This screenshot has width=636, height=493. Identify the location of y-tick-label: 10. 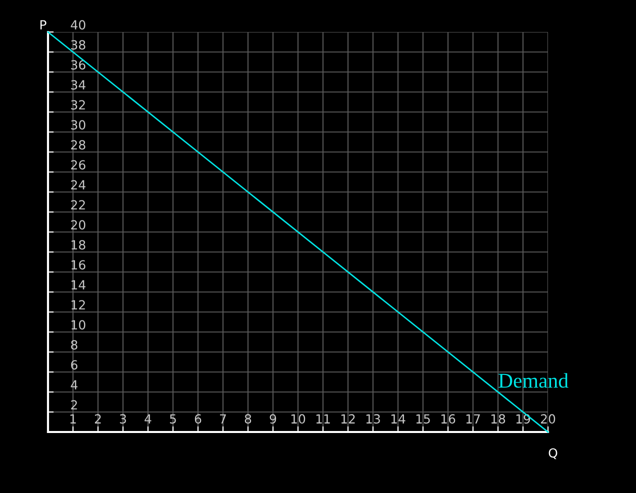
(79, 325).